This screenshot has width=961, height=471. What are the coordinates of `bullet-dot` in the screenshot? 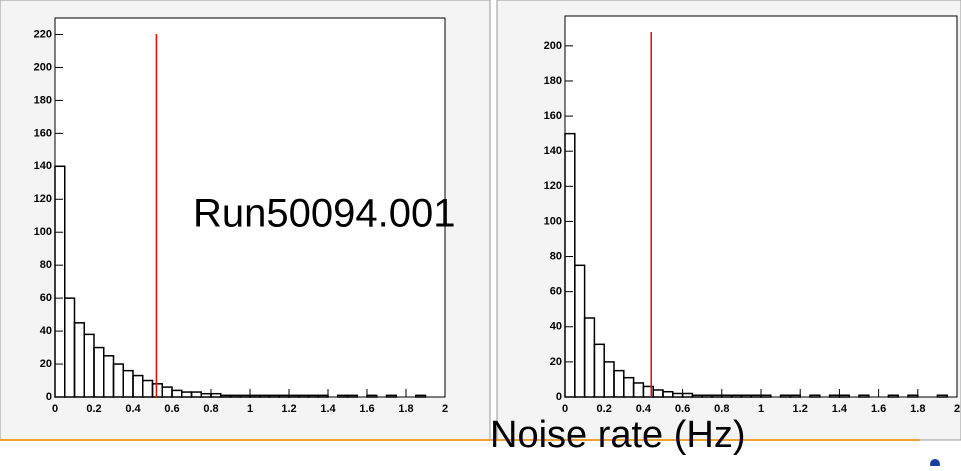 It's located at (935, 464).